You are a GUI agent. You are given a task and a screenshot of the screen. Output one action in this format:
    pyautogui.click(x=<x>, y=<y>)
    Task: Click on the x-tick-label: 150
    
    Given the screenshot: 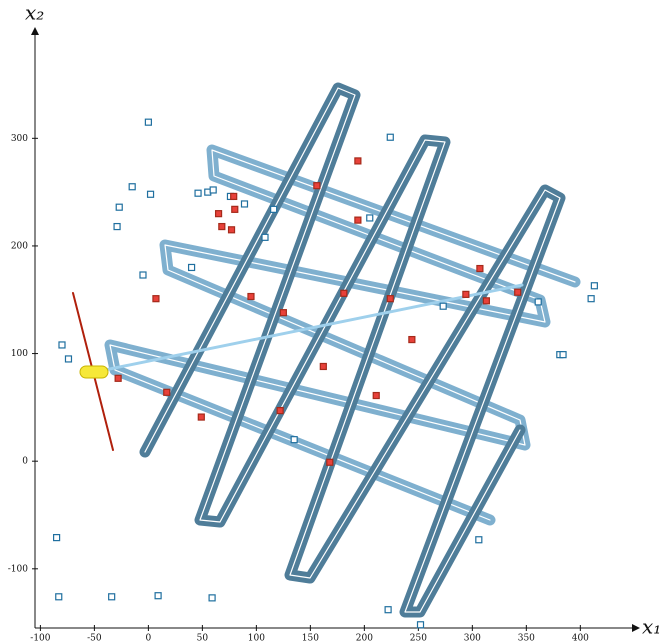 What is the action you would take?
    pyautogui.click(x=310, y=637)
    